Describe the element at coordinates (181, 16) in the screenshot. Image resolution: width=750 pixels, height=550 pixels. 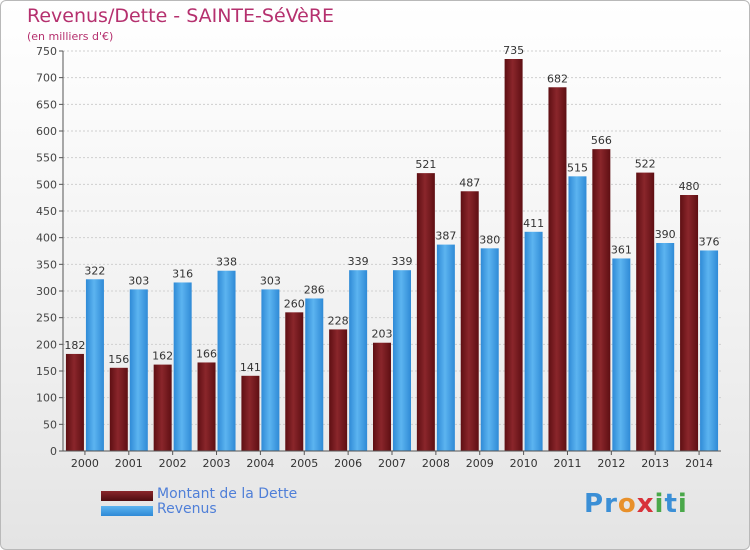
I see `chart-title: Revenus/Dette - SAINTE-SéVèRE` at that location.